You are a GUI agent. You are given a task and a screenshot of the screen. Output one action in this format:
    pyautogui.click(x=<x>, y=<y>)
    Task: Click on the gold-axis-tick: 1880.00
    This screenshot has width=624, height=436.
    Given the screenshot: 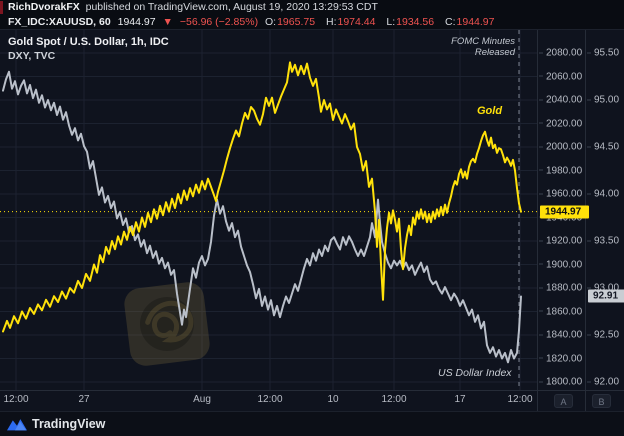 What is the action you would take?
    pyautogui.click(x=560, y=288)
    